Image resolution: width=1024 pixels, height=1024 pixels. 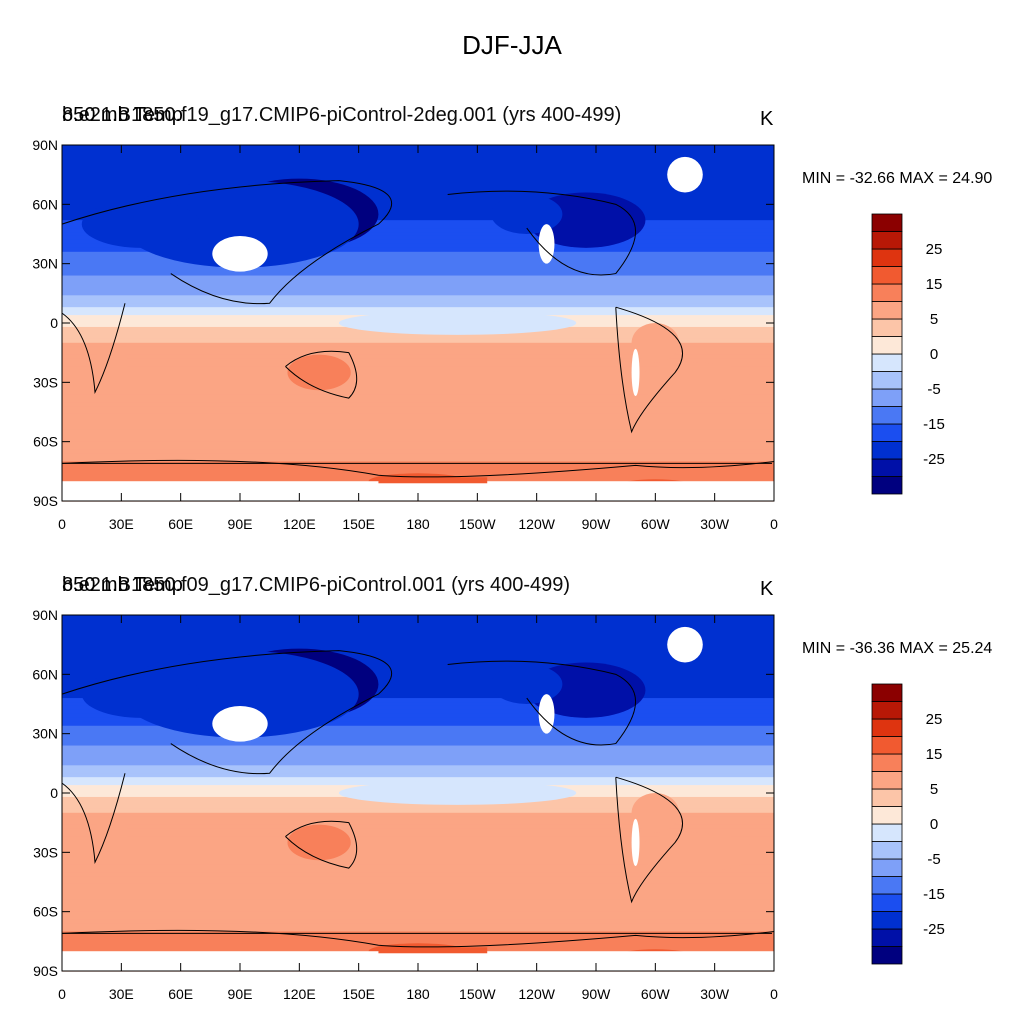 What do you see at coordinates (685, 174) in the screenshot?
I see `missing-data-region` at bounding box center [685, 174].